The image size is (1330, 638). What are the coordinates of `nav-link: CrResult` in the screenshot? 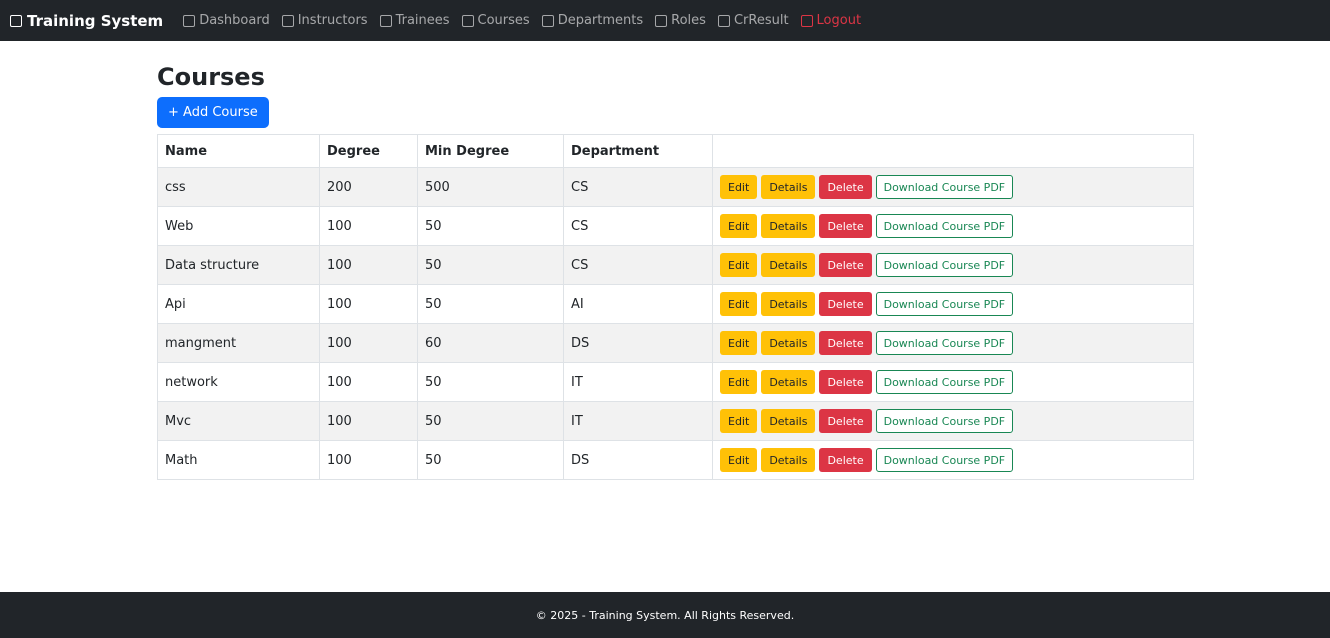 It's located at (753, 20).